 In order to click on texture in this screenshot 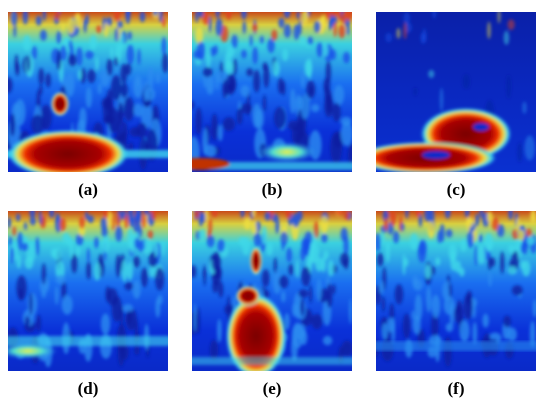, I will do `click(456, 289)`.